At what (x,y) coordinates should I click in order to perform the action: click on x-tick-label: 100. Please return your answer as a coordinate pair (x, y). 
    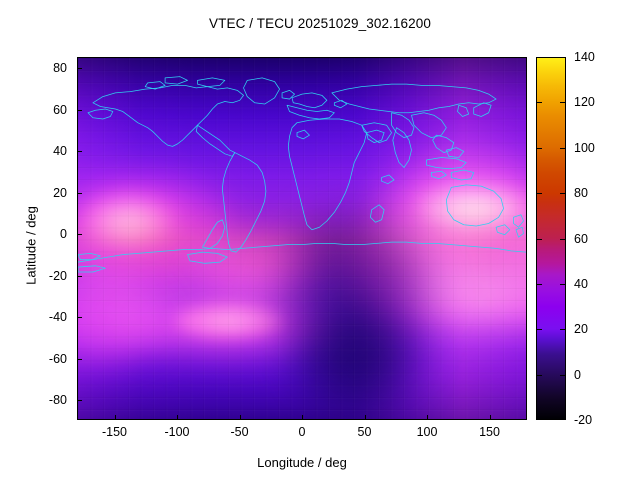
    Looking at the image, I should click on (427, 432).